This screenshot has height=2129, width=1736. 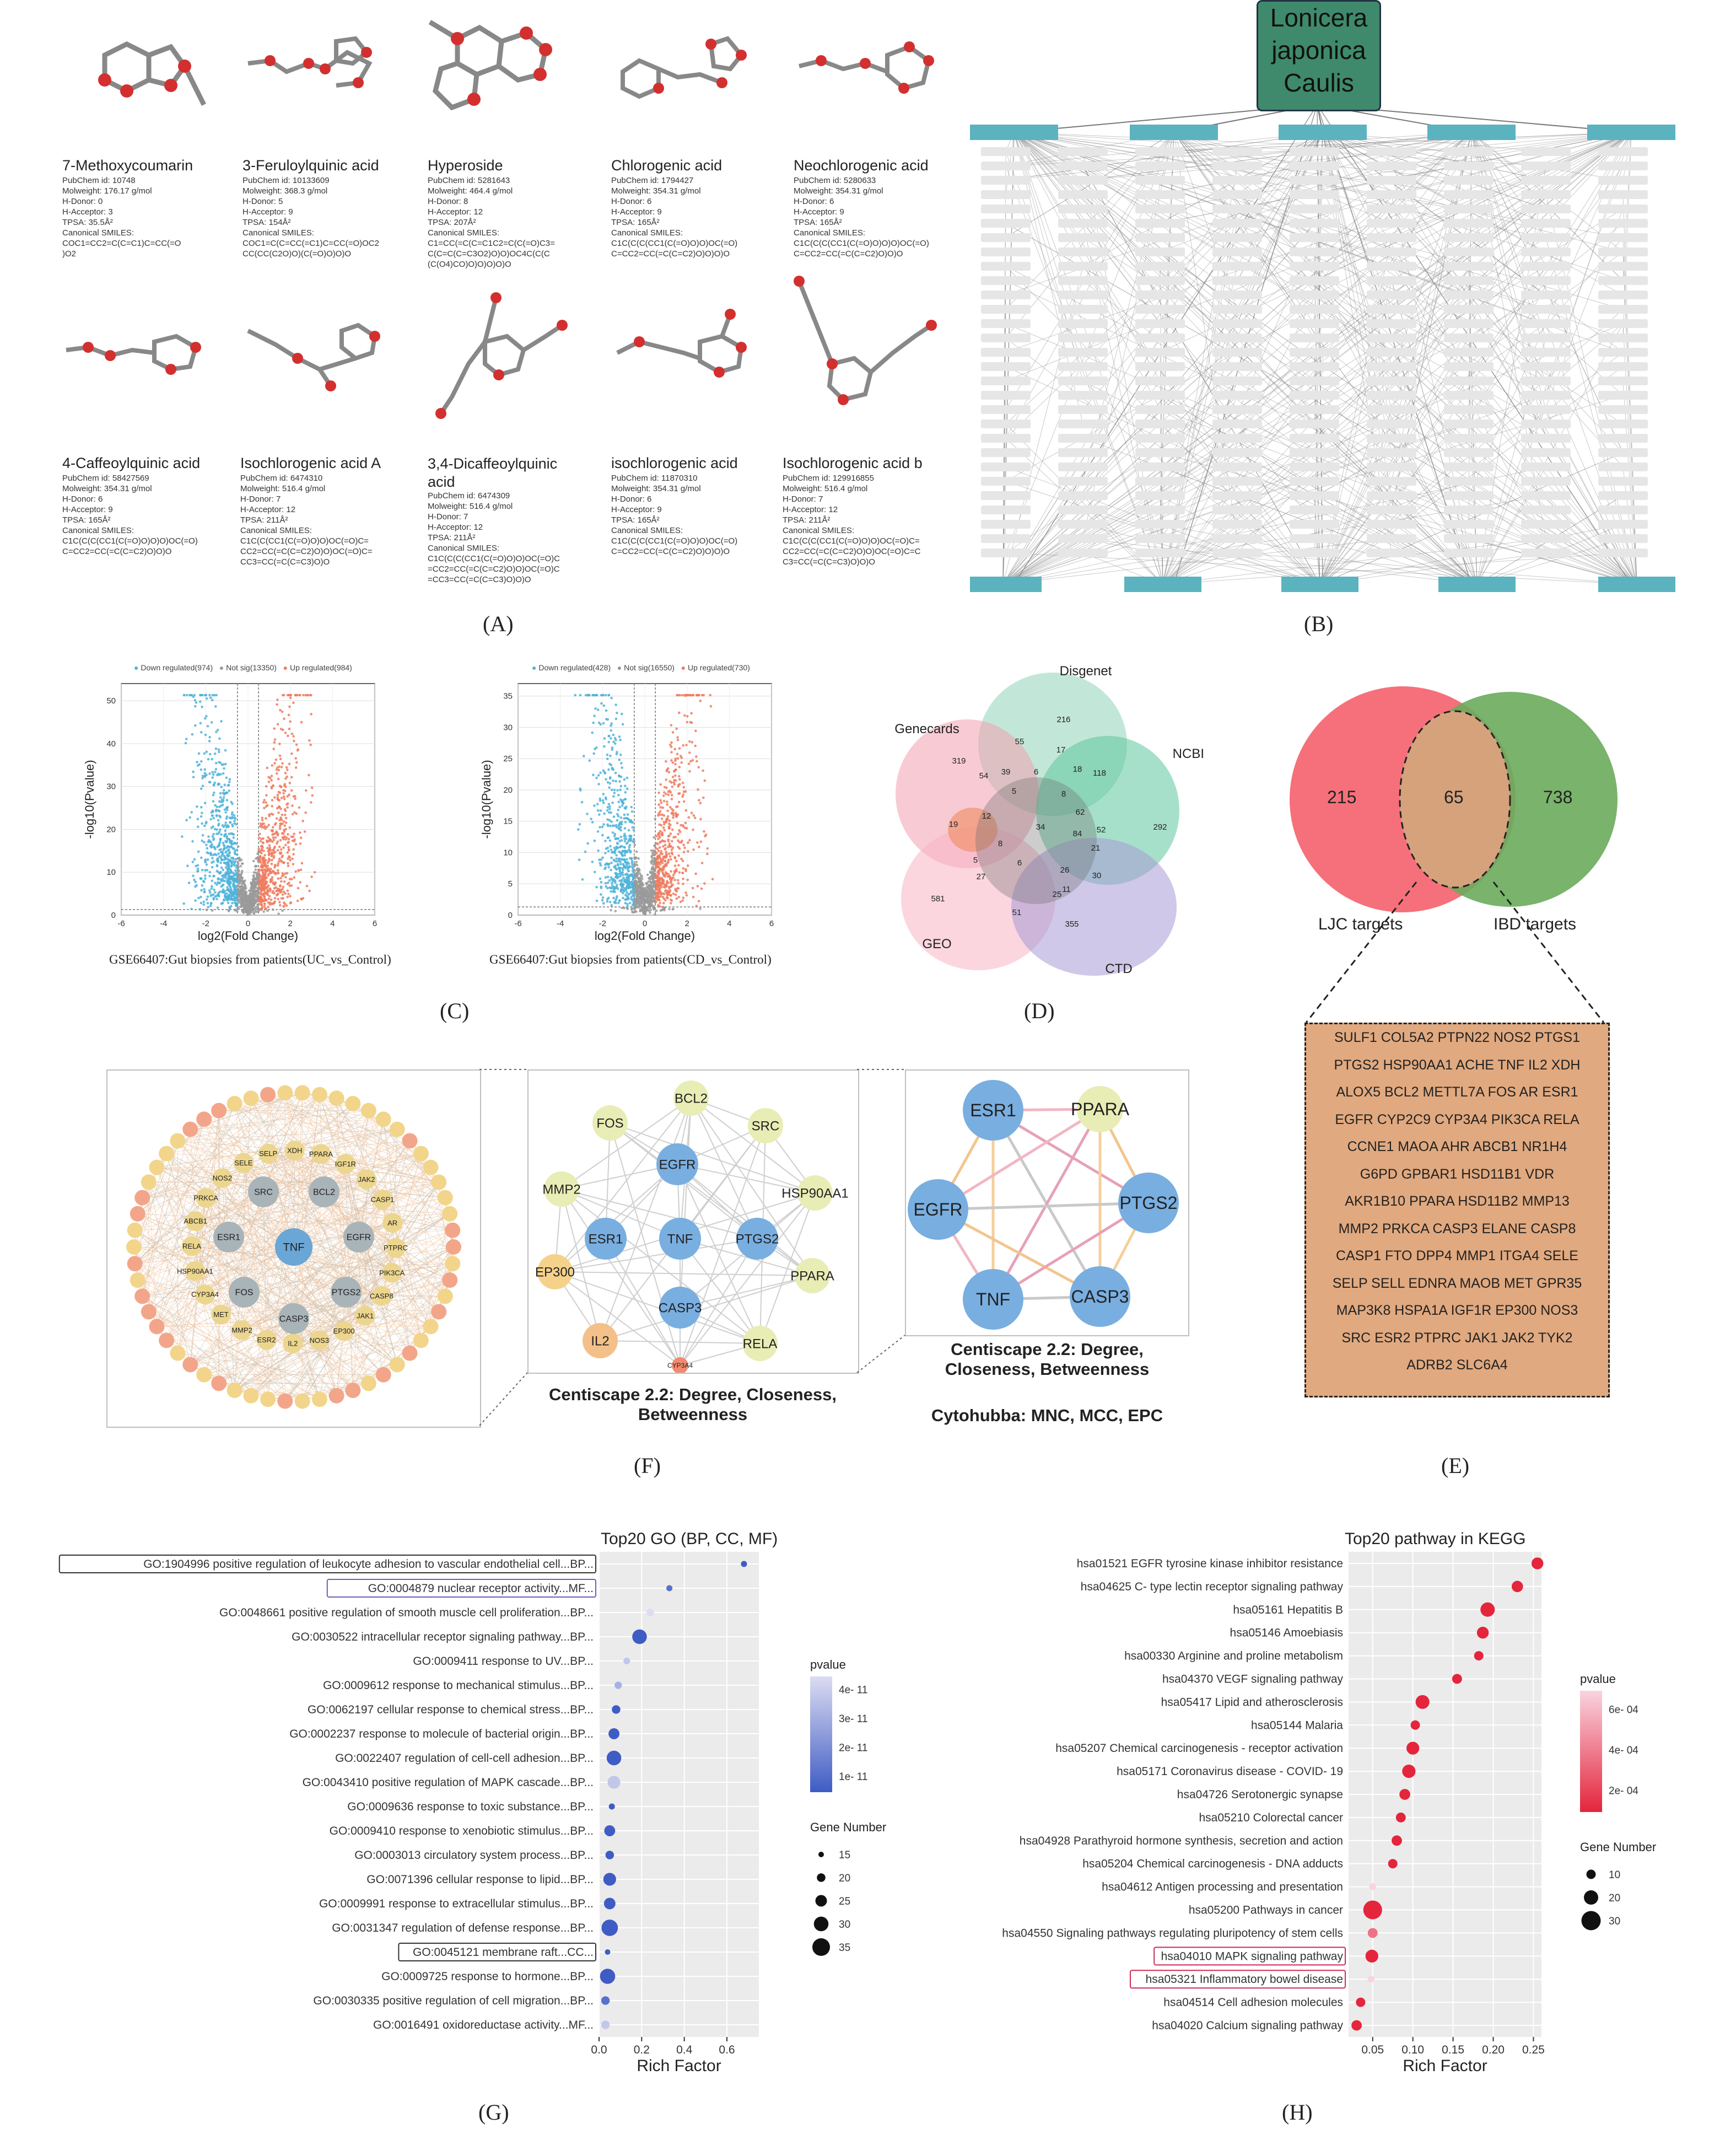 What do you see at coordinates (517, 923) in the screenshot?
I see `x-tick-label: -6` at bounding box center [517, 923].